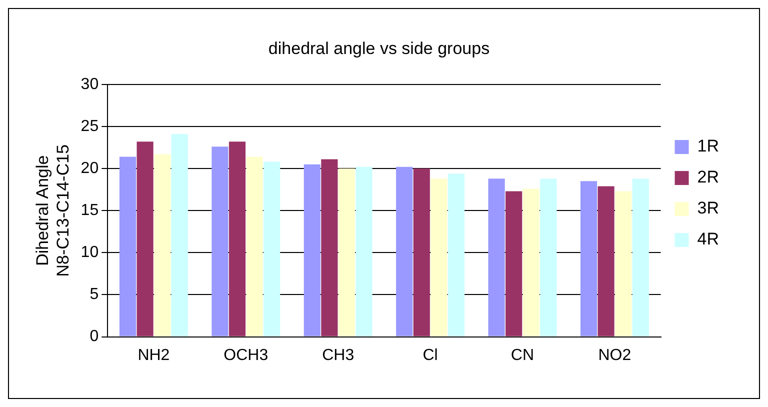 The image size is (768, 407). What do you see at coordinates (89, 253) in the screenshot?
I see `y-tick-label: 10` at bounding box center [89, 253].